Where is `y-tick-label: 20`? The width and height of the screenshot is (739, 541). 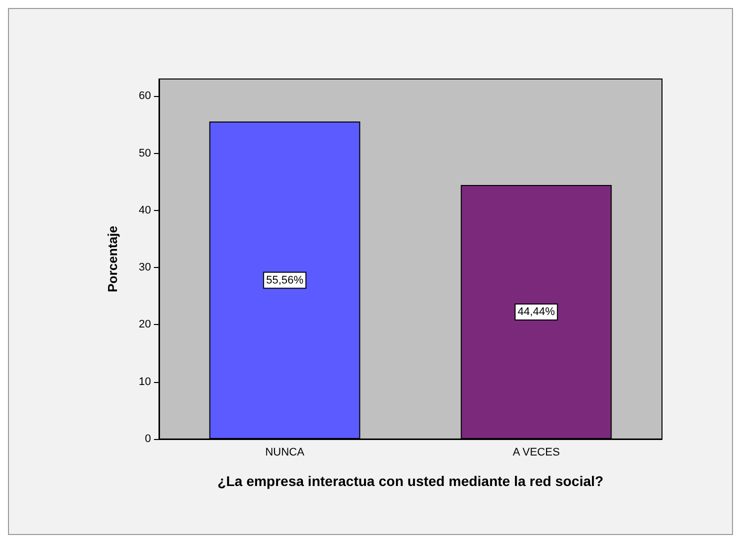 y-tick-label: 20 is located at coordinates (144, 324).